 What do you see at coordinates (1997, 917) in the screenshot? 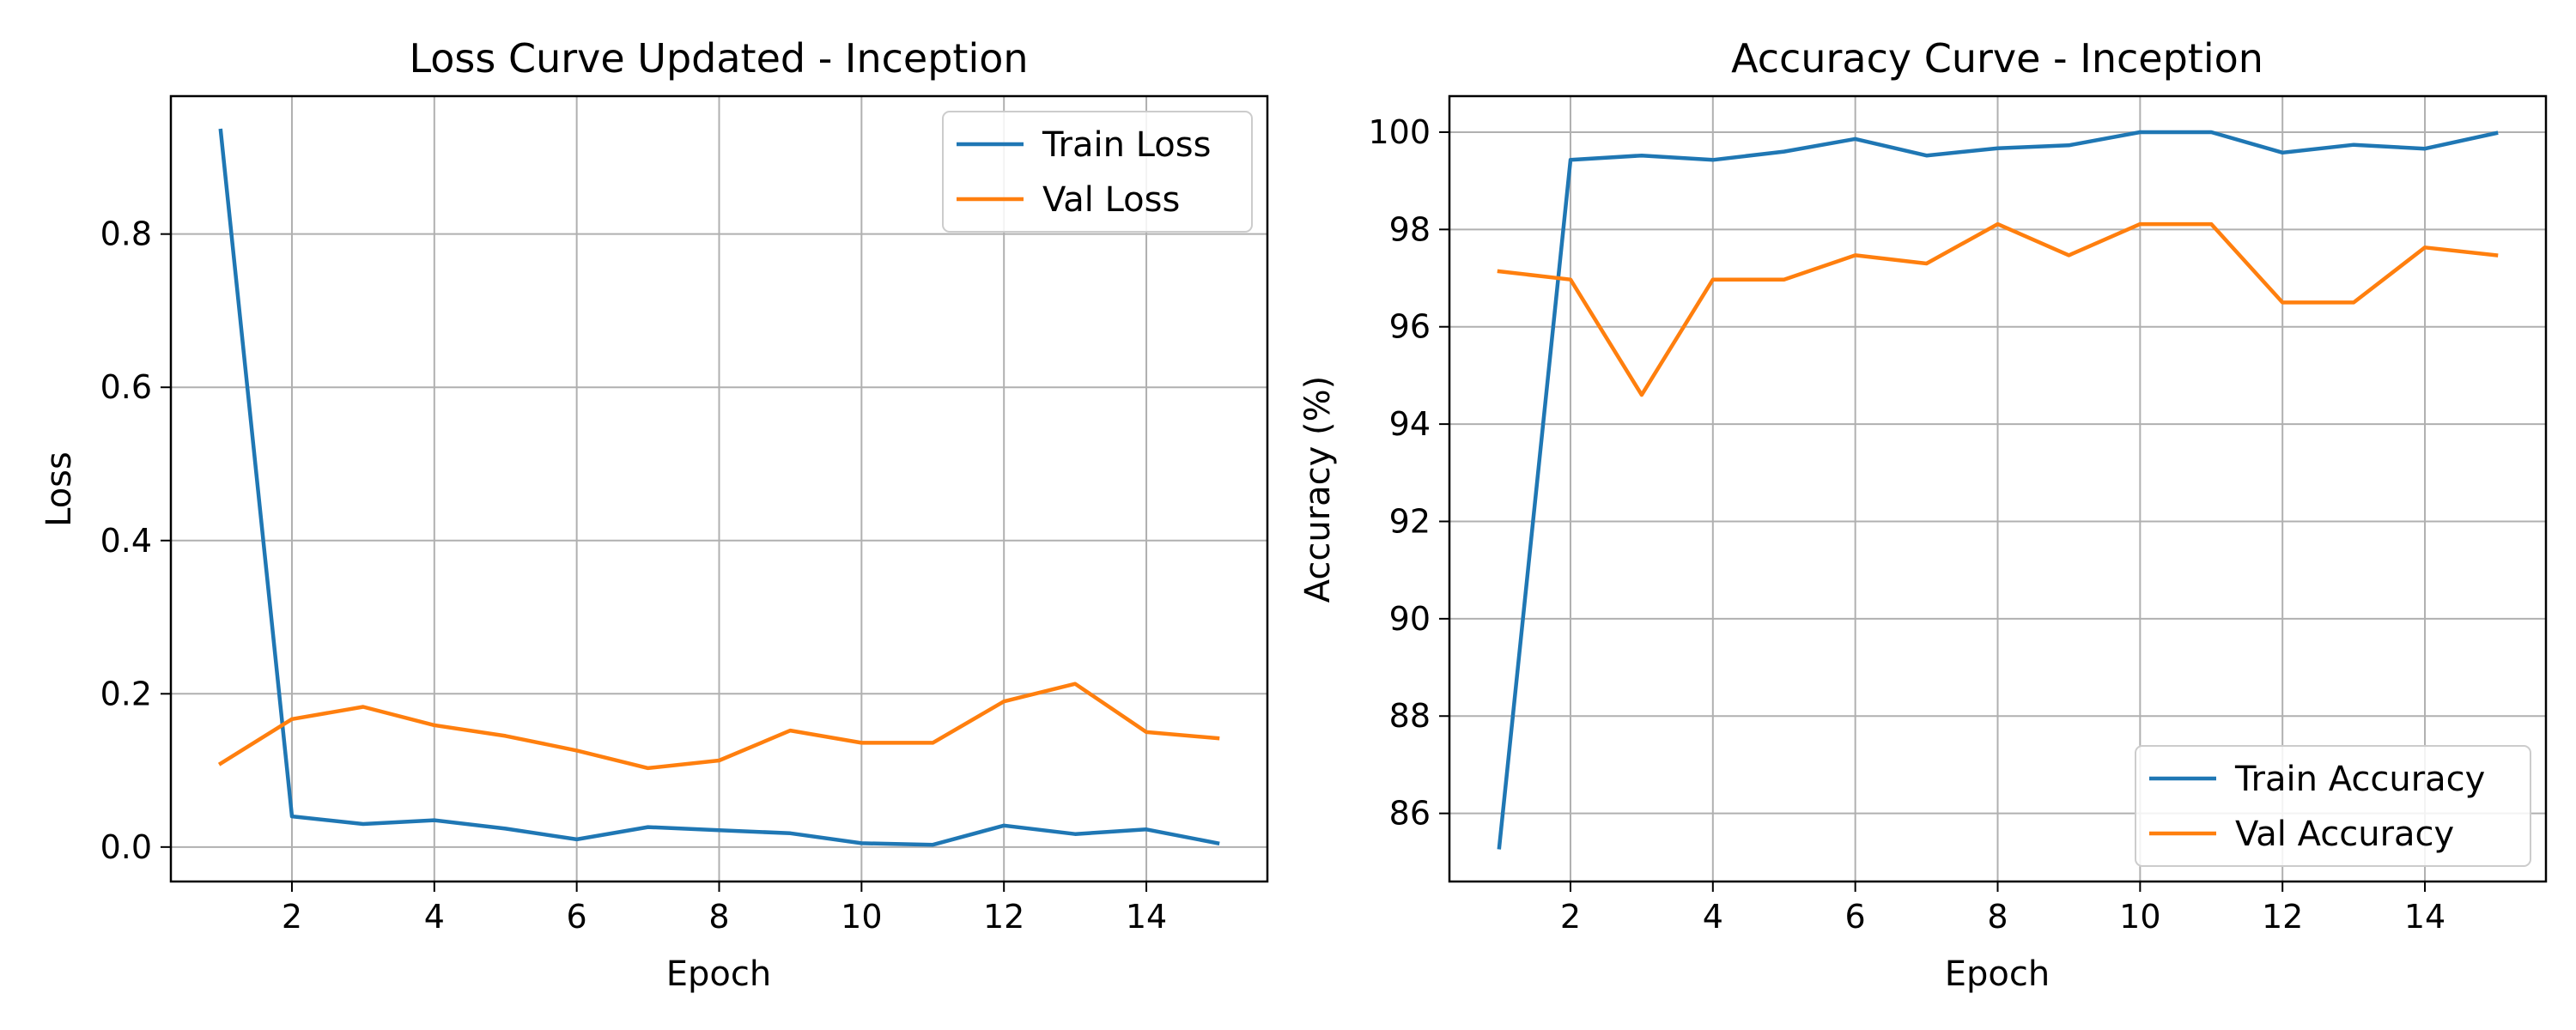
I see `accuracy-x-tick-label: 8` at bounding box center [1997, 917].